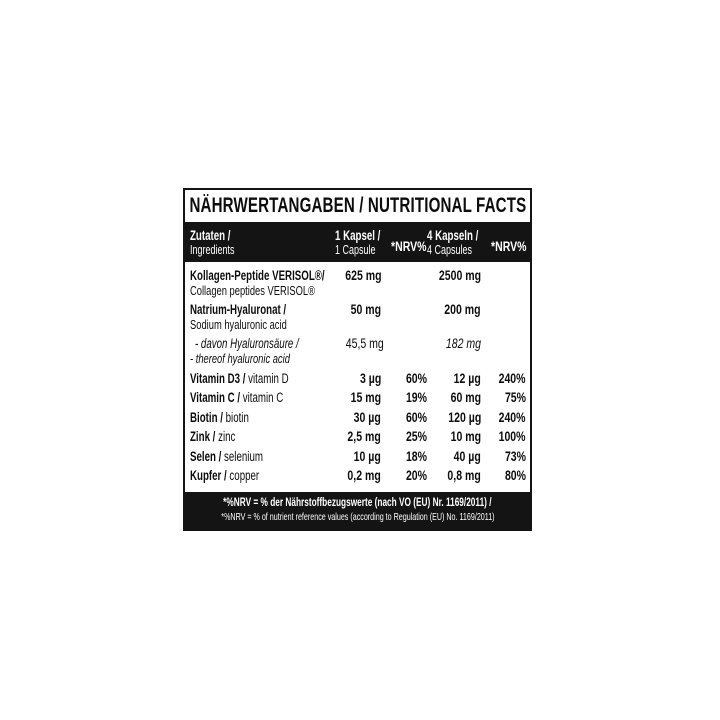  What do you see at coordinates (213, 437) in the screenshot?
I see `row-label: Zink / zinc` at bounding box center [213, 437].